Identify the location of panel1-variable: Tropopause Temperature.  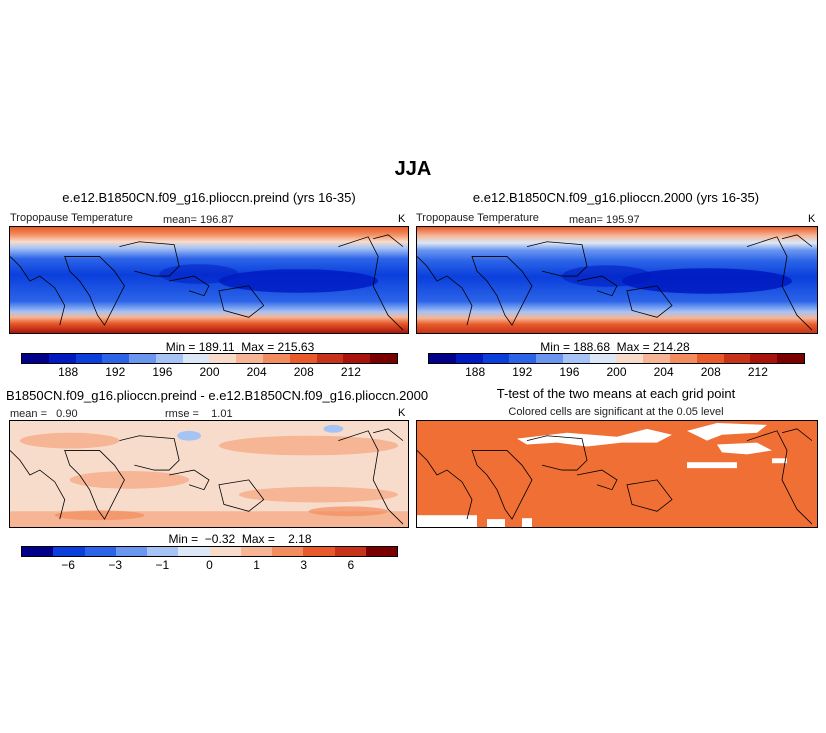
(71, 218).